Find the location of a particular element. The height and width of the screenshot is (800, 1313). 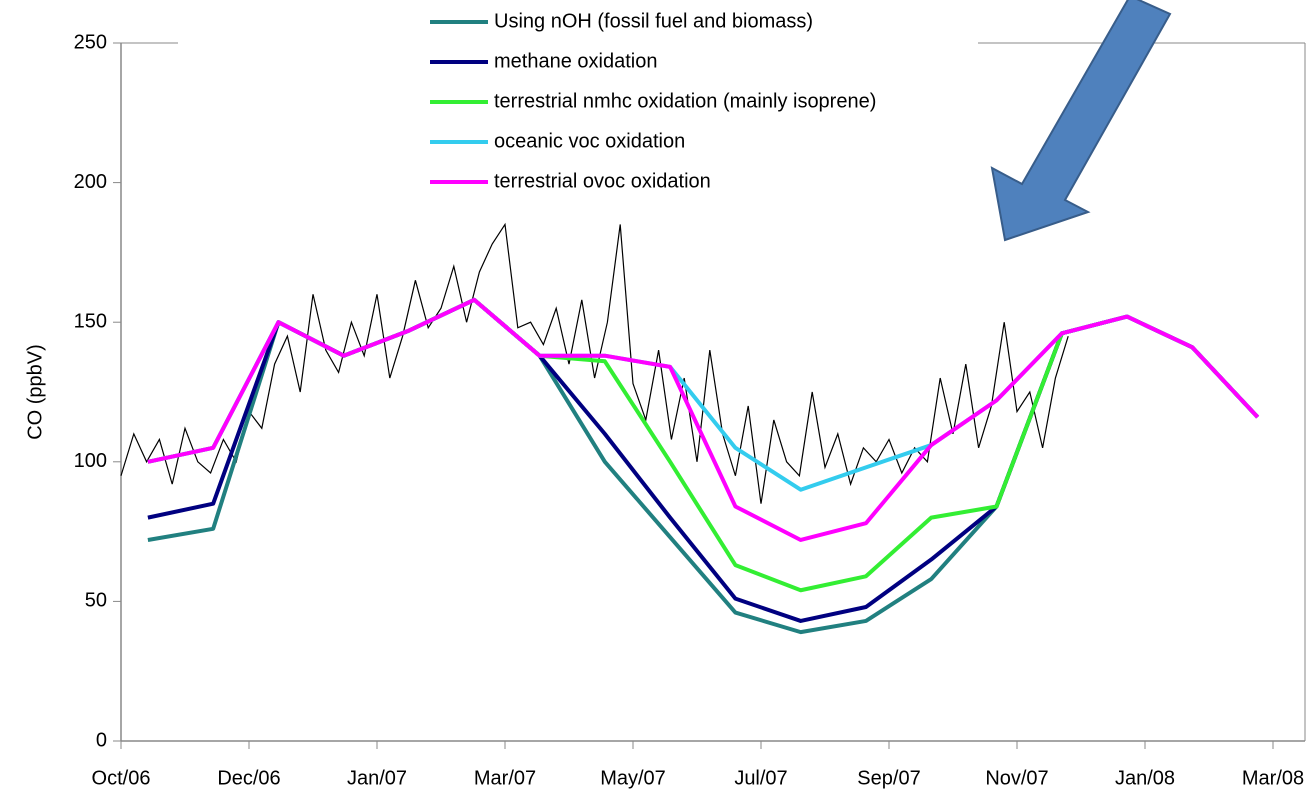

y-tick-label: 0 is located at coordinates (101, 740).